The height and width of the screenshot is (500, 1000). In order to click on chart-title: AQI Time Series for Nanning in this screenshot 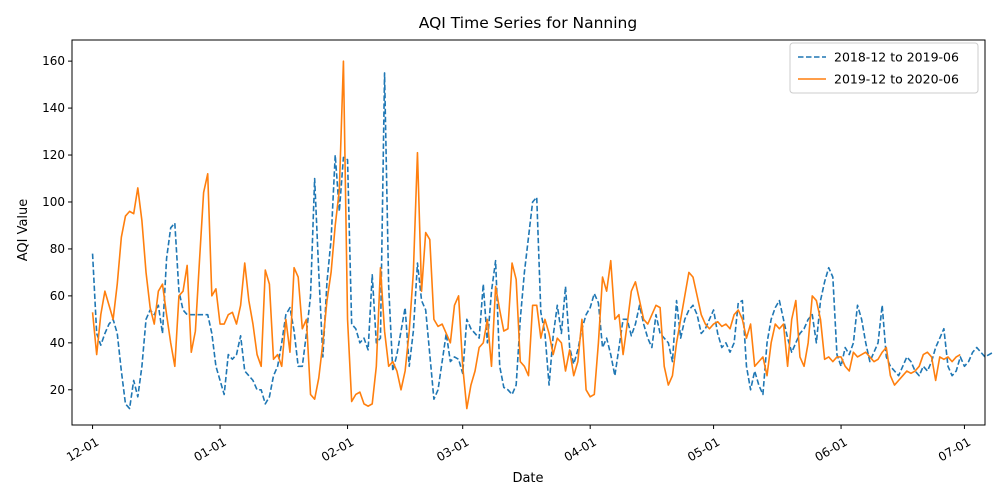, I will do `click(528, 23)`.